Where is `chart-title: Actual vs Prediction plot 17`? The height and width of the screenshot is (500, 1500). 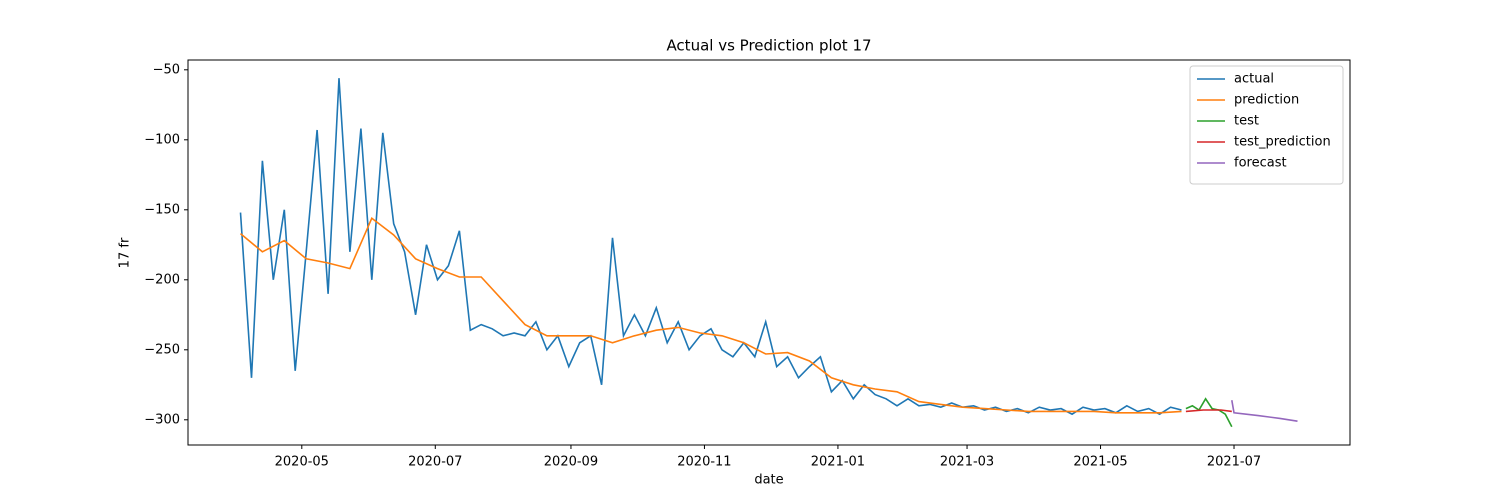
chart-title: Actual vs Prediction plot 17 is located at coordinates (768, 46).